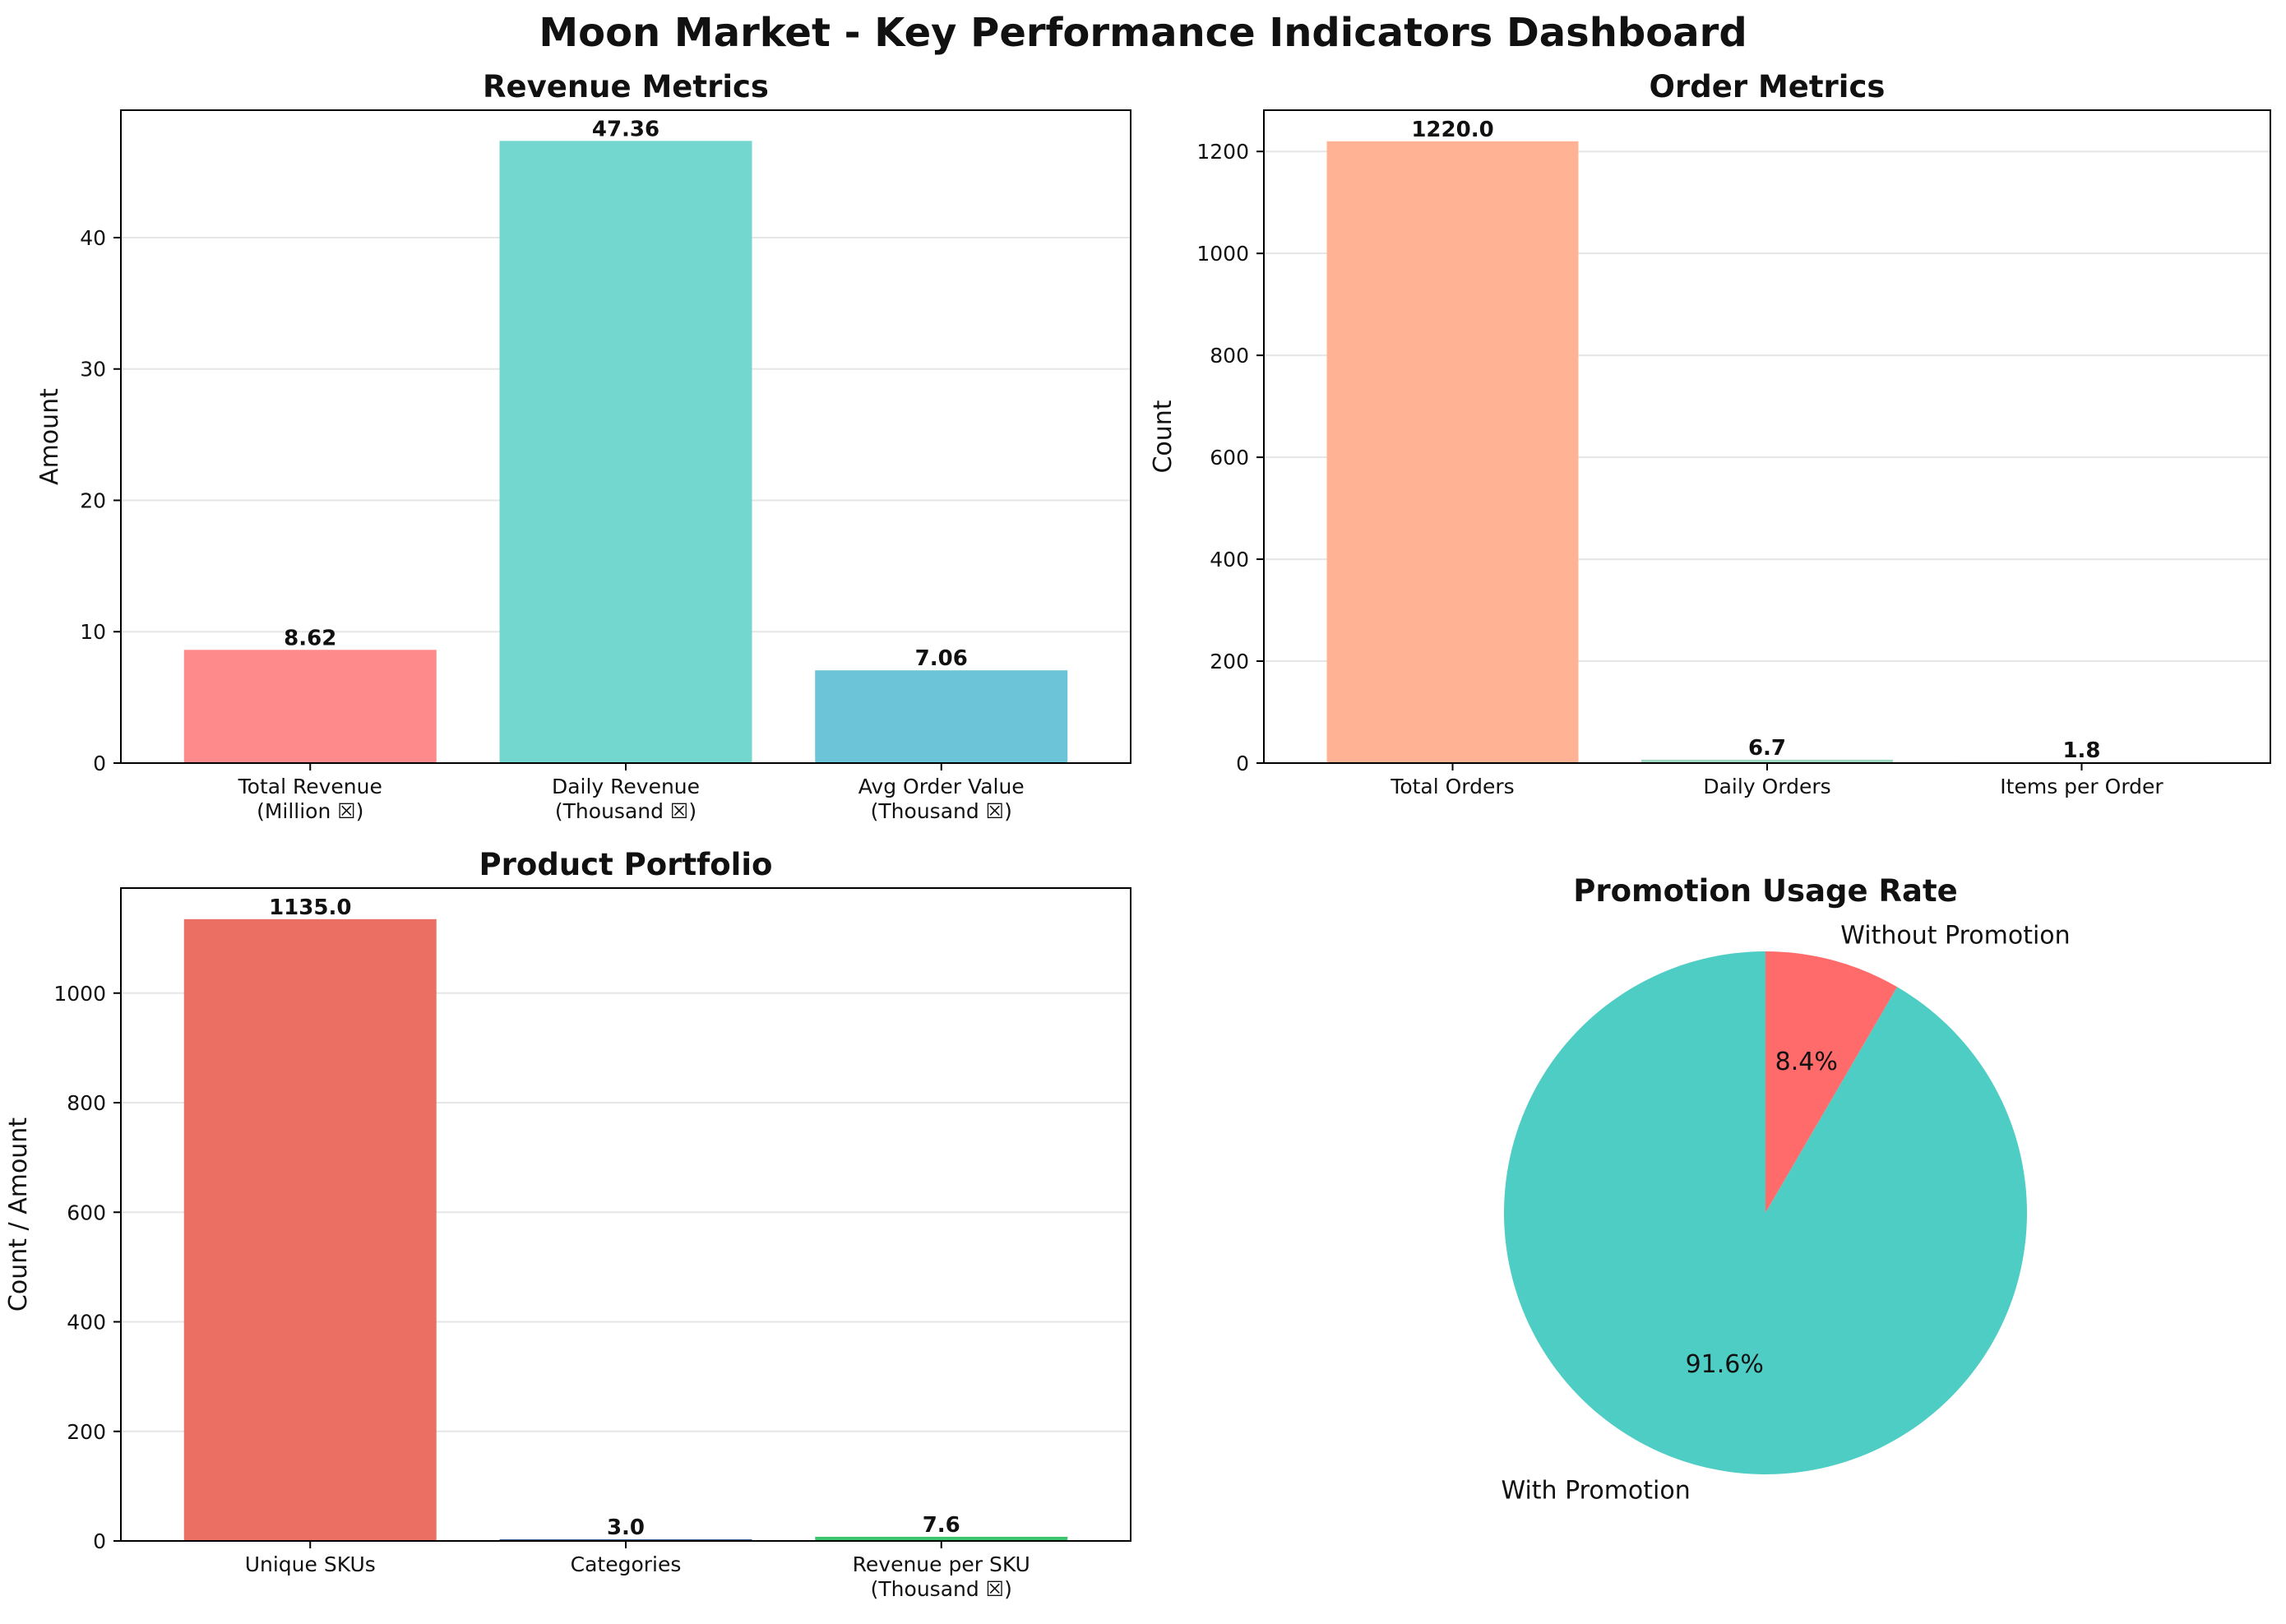 This screenshot has height=1624, width=2286. What do you see at coordinates (941, 1525) in the screenshot?
I see `bar-value-label: 7.6` at bounding box center [941, 1525].